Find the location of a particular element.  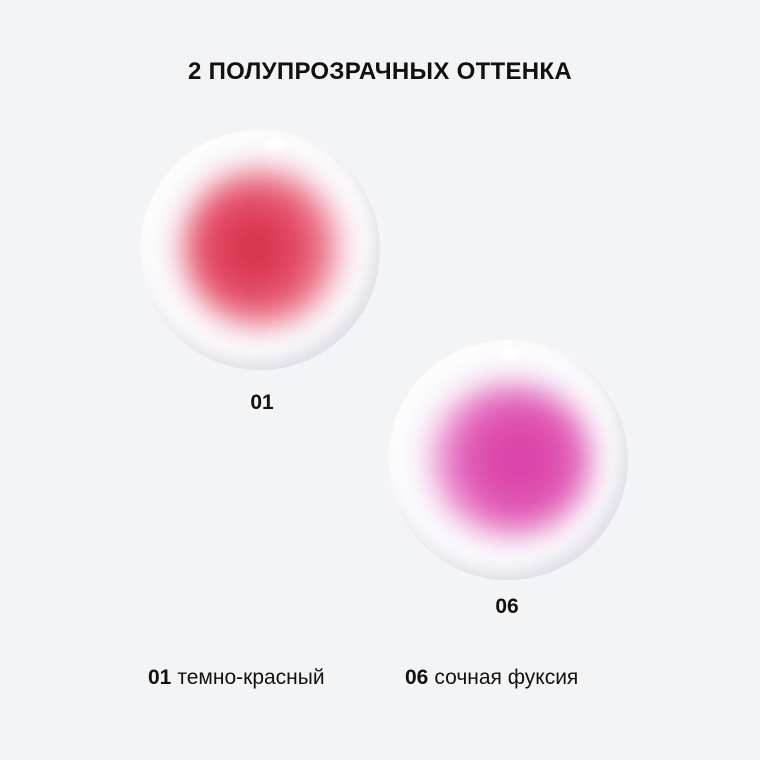

legend-item-06: 06 сочная фуксия is located at coordinates (491, 678).